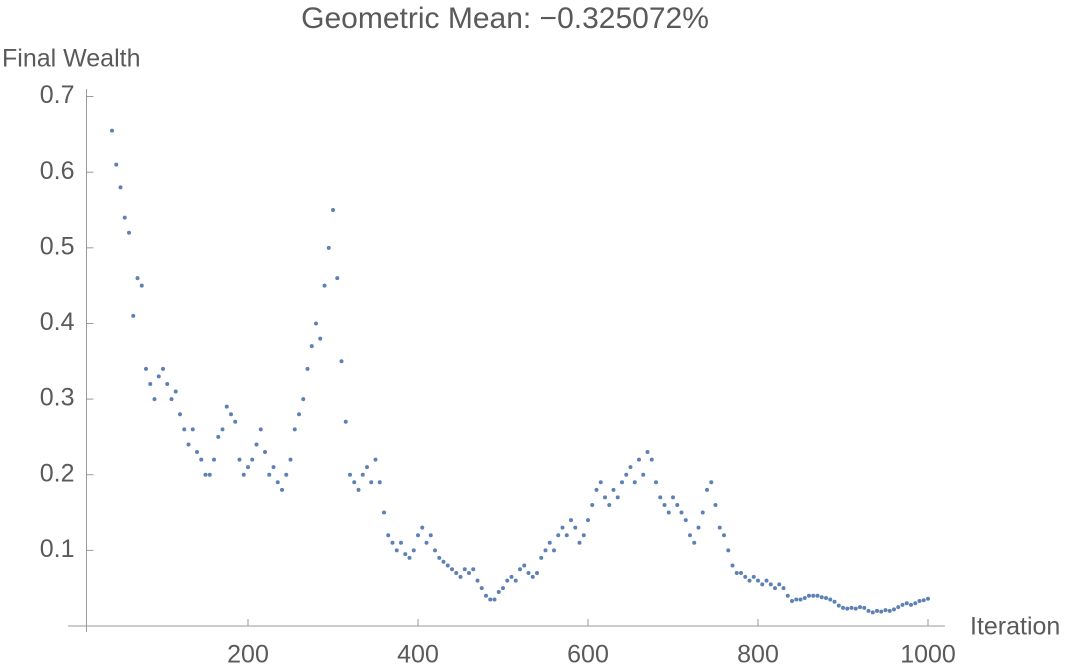  What do you see at coordinates (1015, 627) in the screenshot?
I see `x-axis-label: Iteration` at bounding box center [1015, 627].